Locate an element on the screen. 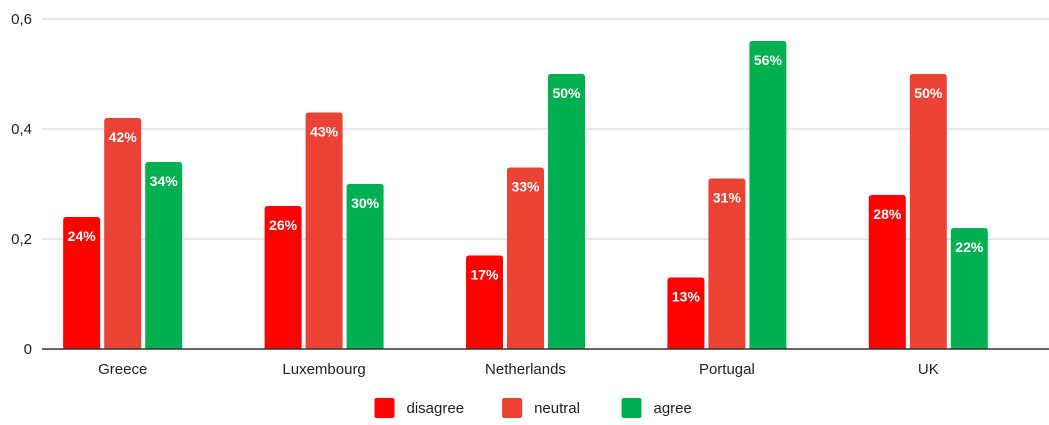  x-tick-label: Greece is located at coordinates (122, 369).